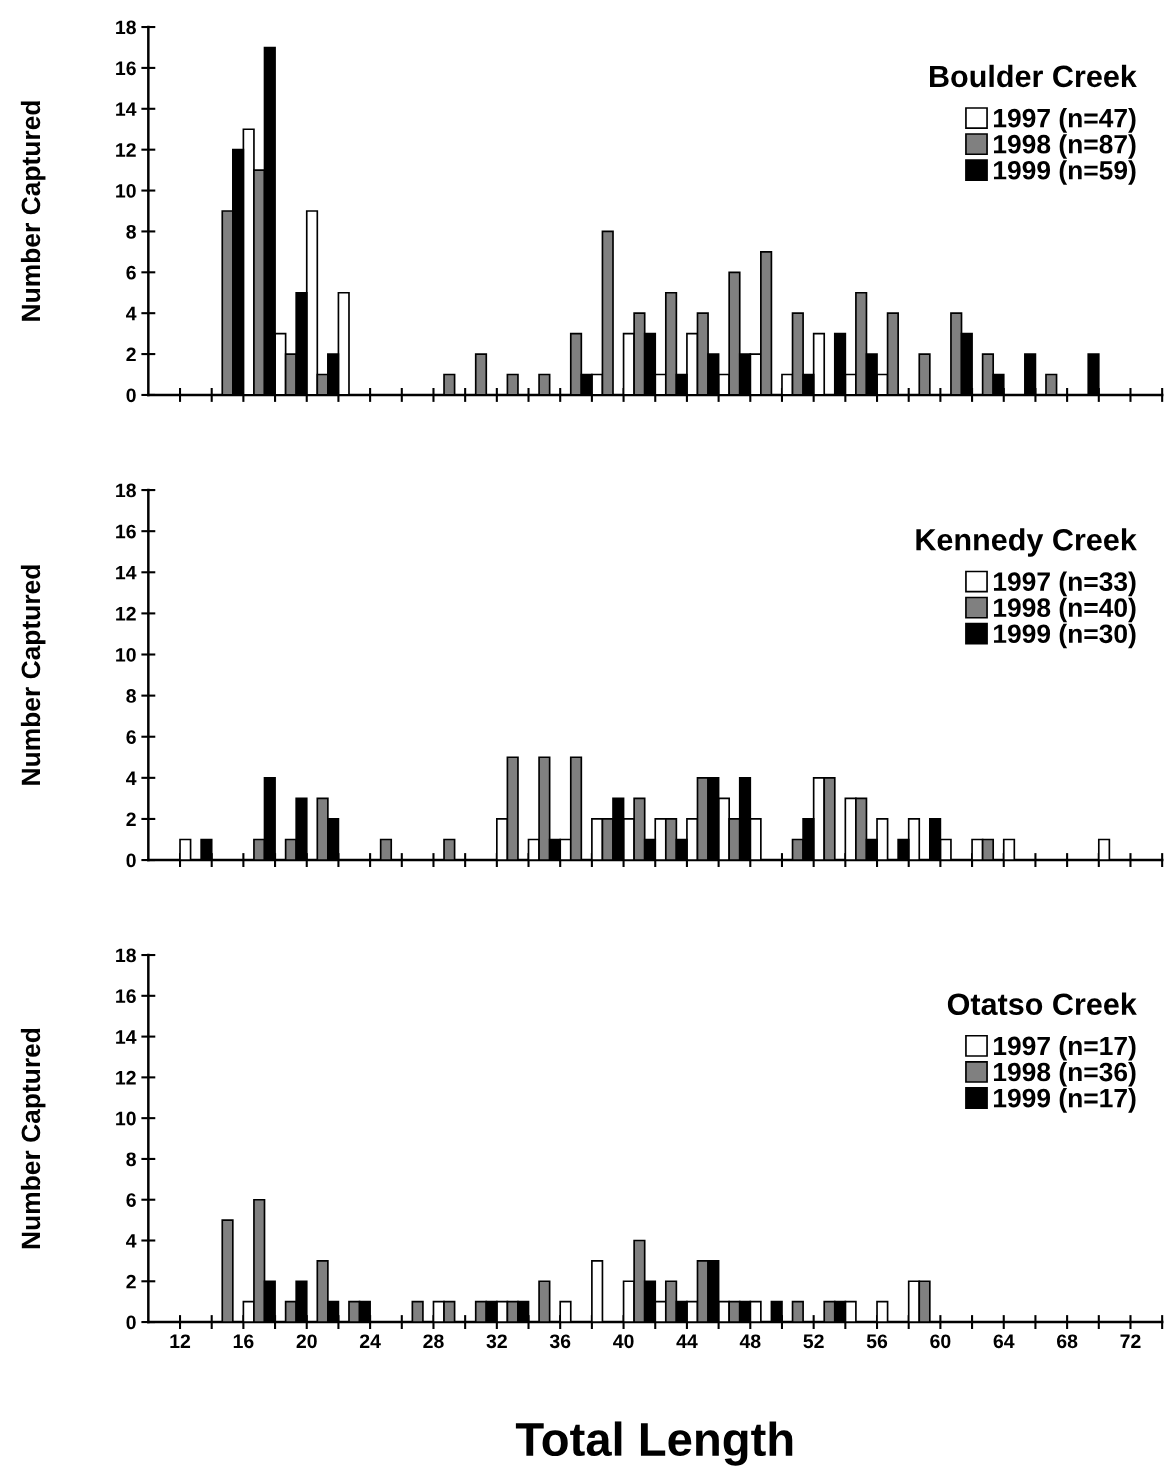 Image resolution: width=1168 pixels, height=1477 pixels. What do you see at coordinates (560, 1341) in the screenshot?
I see `x-tick-label: 36` at bounding box center [560, 1341].